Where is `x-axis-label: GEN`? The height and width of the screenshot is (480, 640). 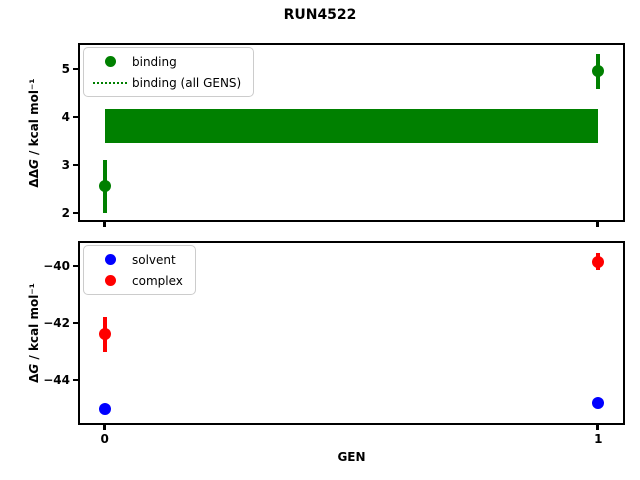 x-axis-label: GEN is located at coordinates (351, 457).